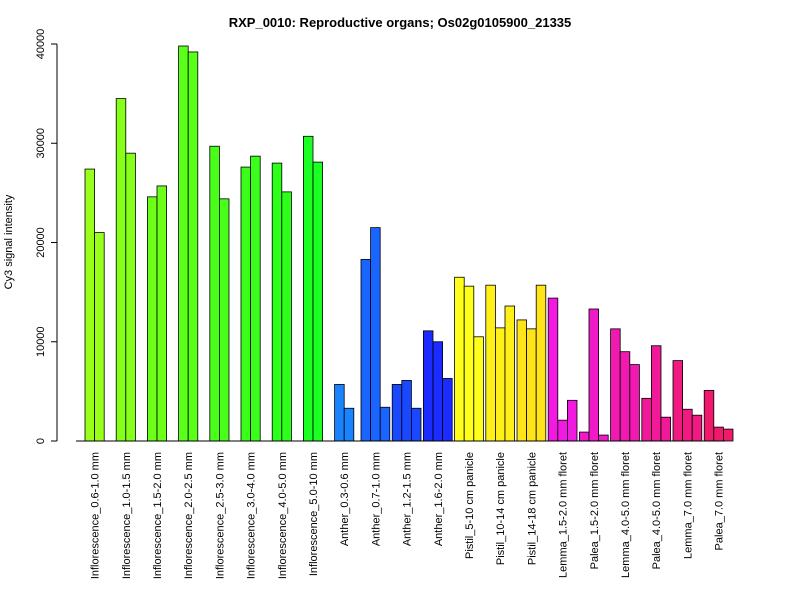 This screenshot has height=600, width=800. I want to click on y-tick-label: 20000, so click(41, 242).